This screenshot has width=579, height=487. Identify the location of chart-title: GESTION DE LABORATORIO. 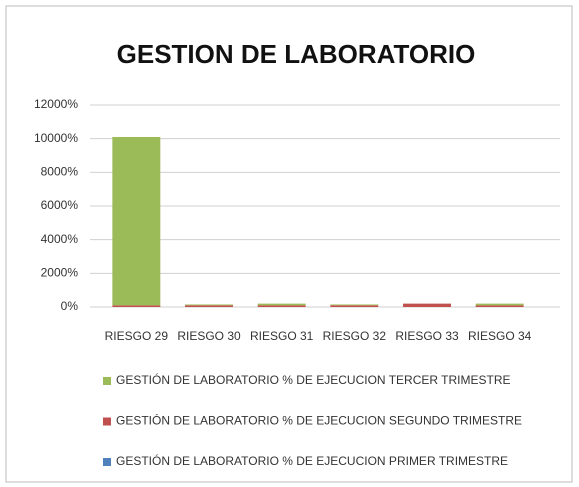
(296, 54).